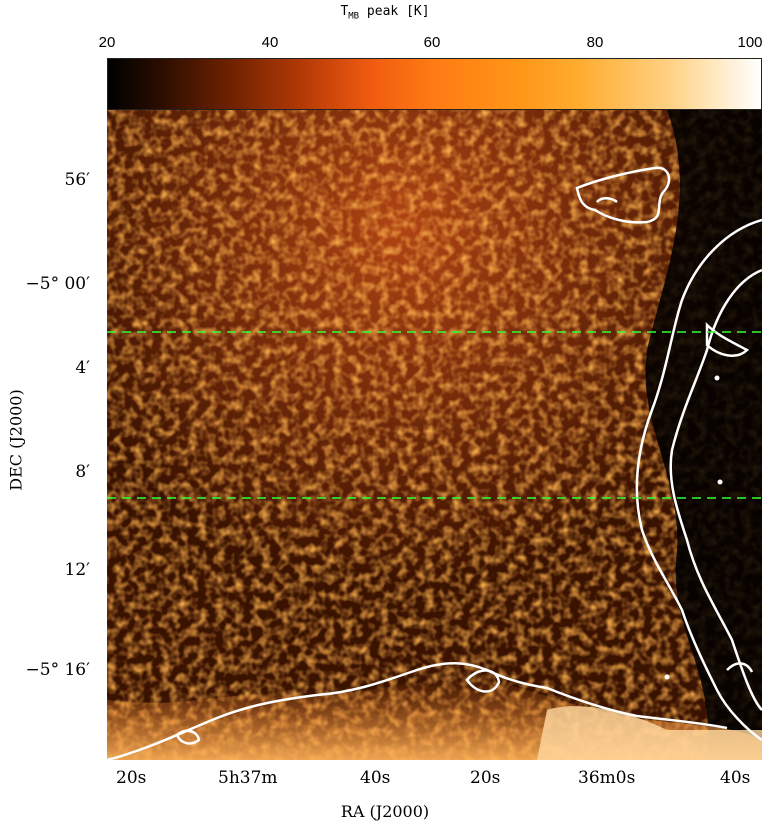  I want to click on dark-region, so click(703, 435).